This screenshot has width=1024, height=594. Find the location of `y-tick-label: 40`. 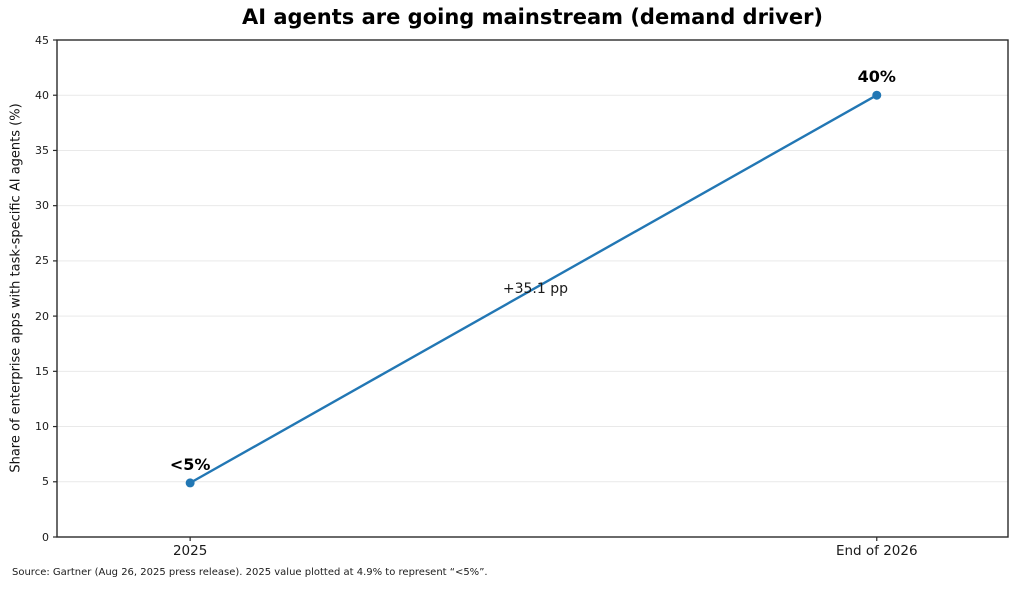

y-tick-label: 40 is located at coordinates (42, 95).